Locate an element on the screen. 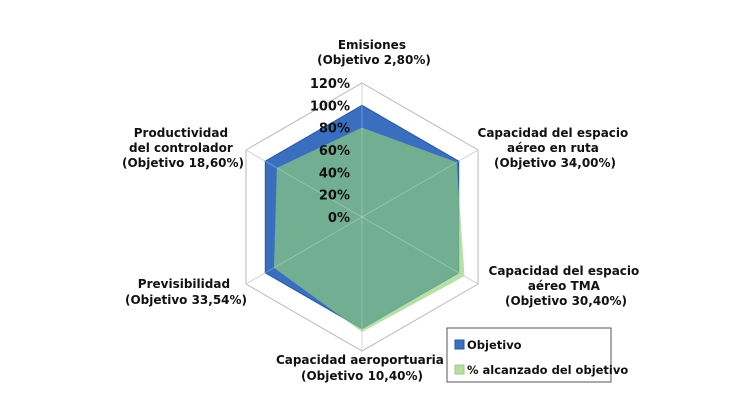 This screenshot has width=750, height=420. series-area-alcanzado is located at coordinates (369, 230).